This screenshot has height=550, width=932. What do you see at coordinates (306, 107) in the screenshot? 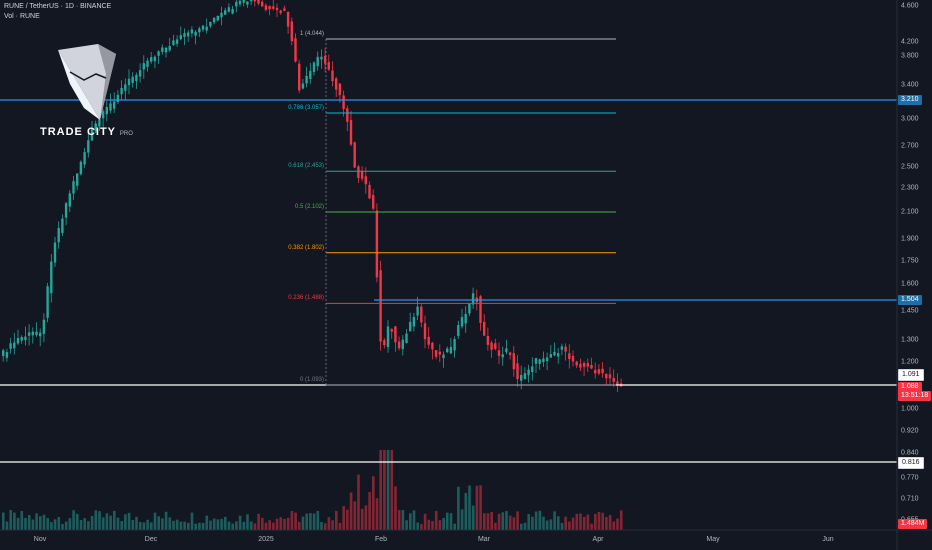
I see `fib-level-label: 0.786 (3.057)` at bounding box center [306, 107].